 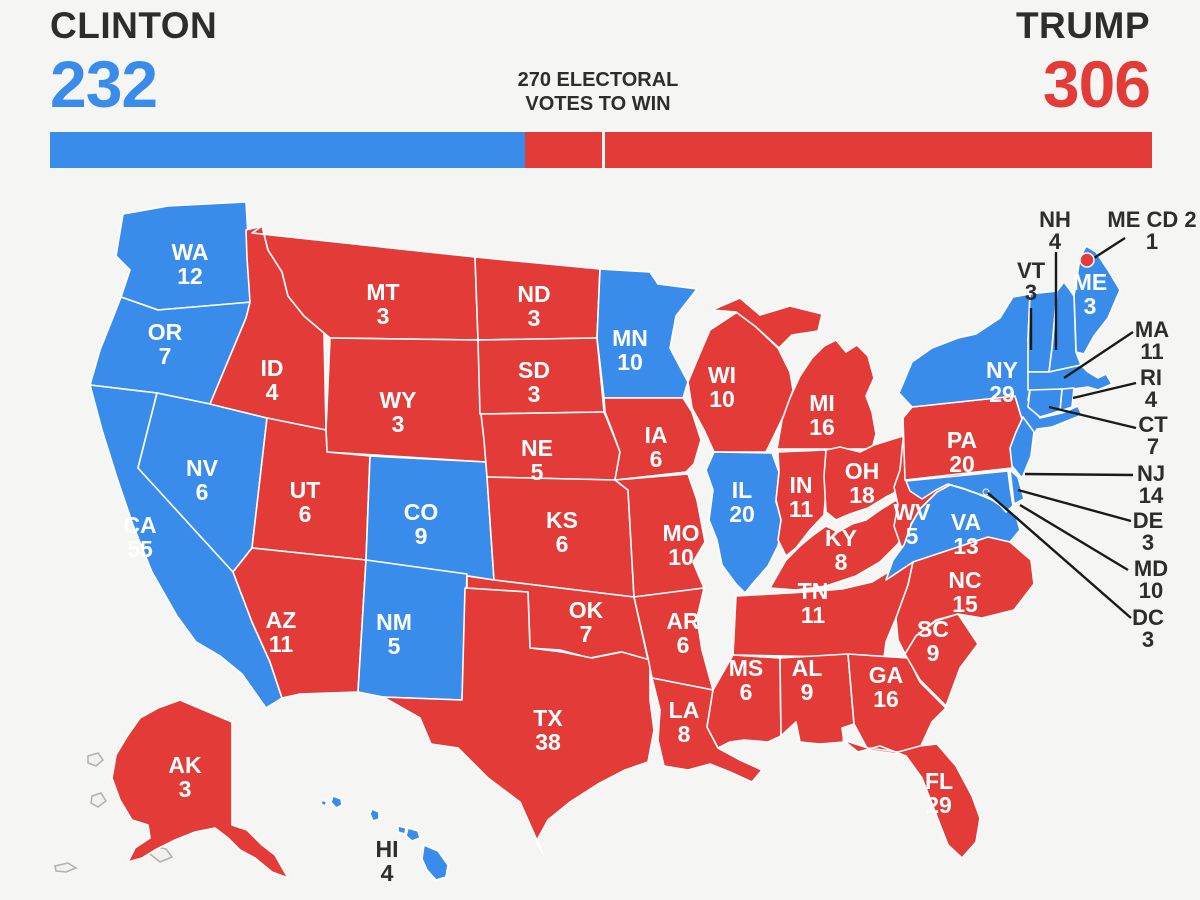 I want to click on state-label-VA: VA, so click(x=966, y=522).